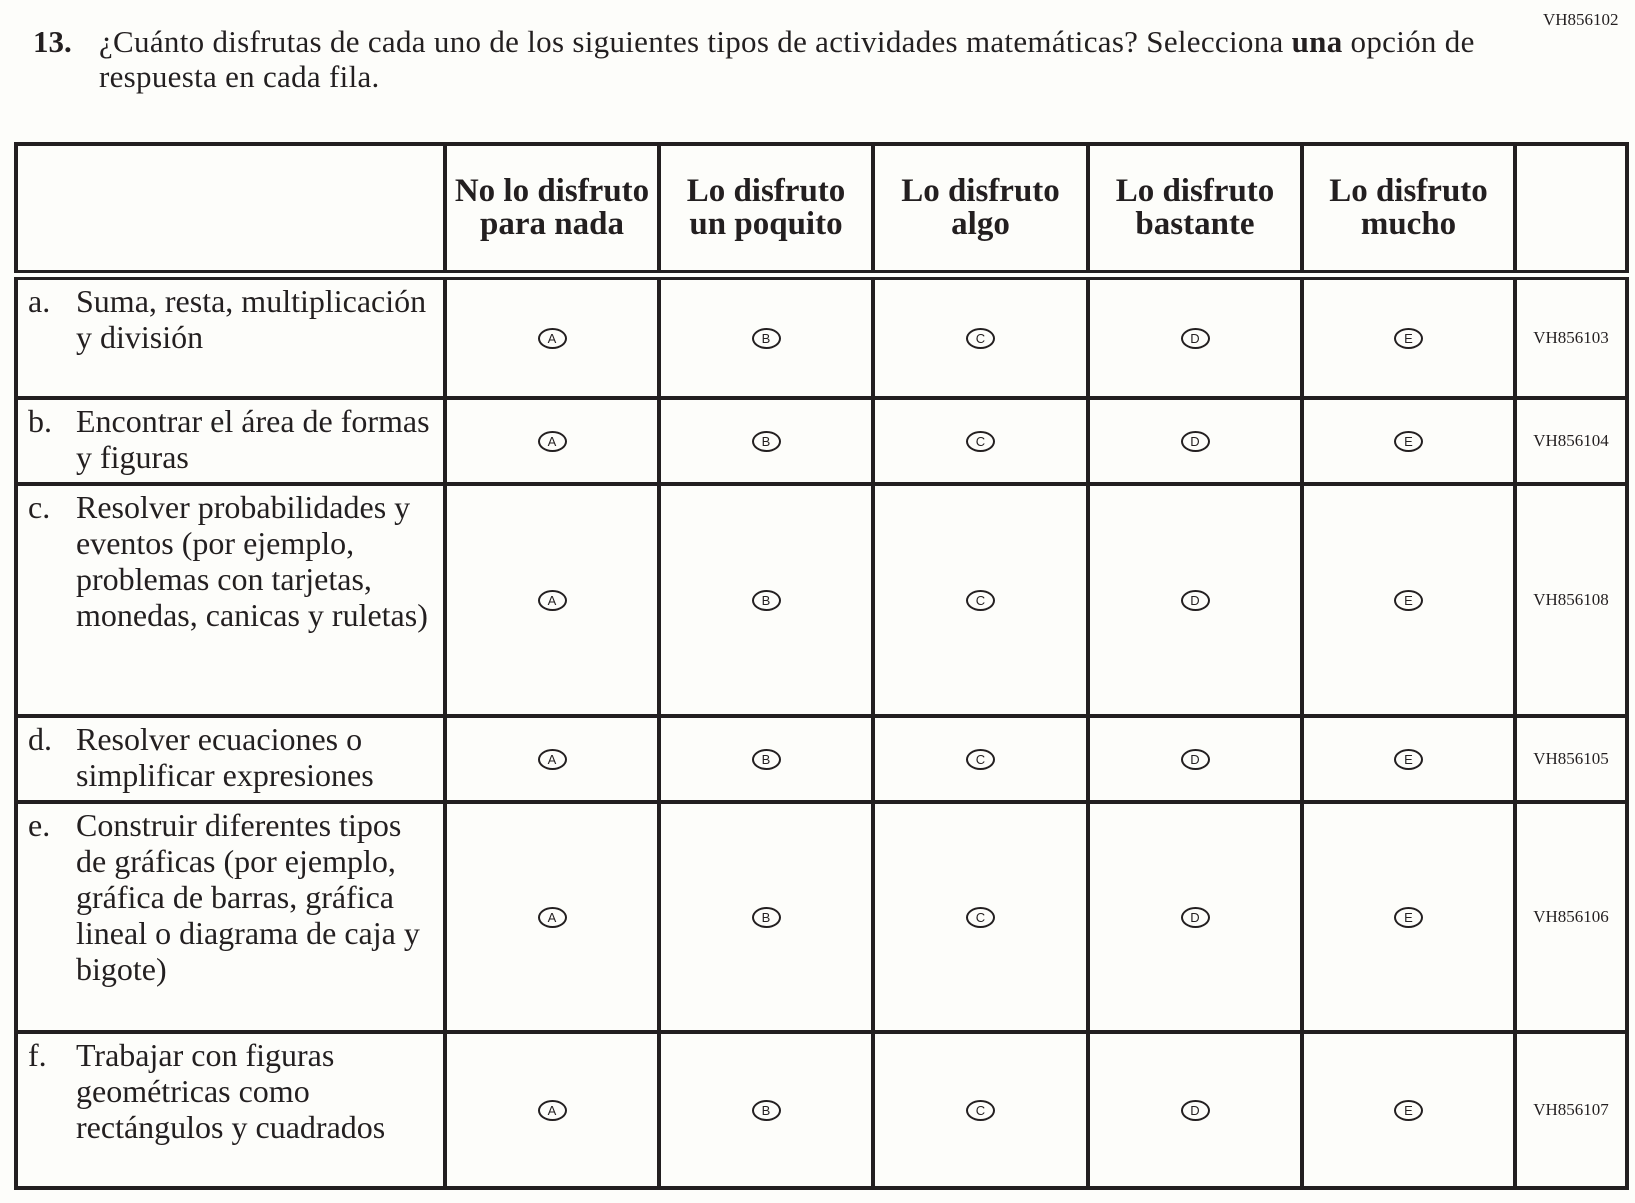  I want to click on column-header: Lo disfruto bastante, so click(1195, 211).